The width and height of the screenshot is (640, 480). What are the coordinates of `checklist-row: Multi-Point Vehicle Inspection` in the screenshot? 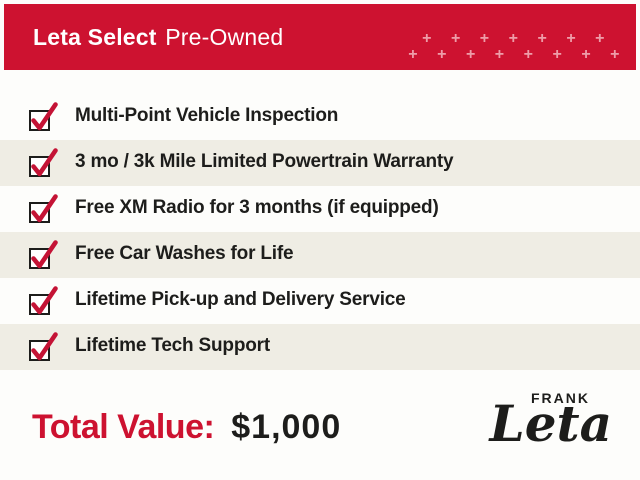 It's located at (320, 117).